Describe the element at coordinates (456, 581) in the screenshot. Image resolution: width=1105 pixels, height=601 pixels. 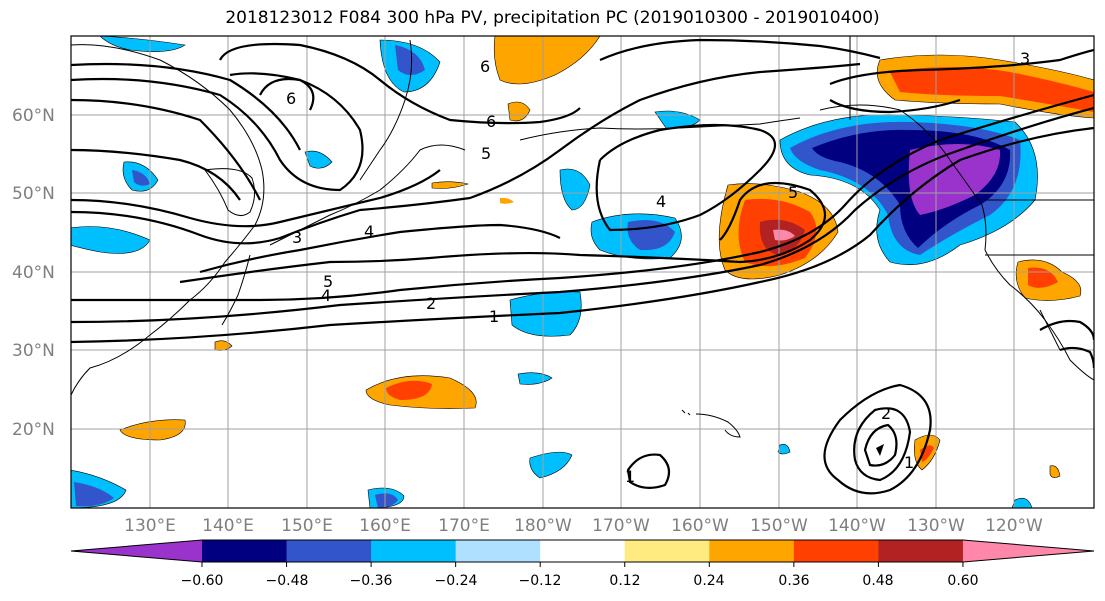
I see `cb-tick-3: −0.24` at that location.